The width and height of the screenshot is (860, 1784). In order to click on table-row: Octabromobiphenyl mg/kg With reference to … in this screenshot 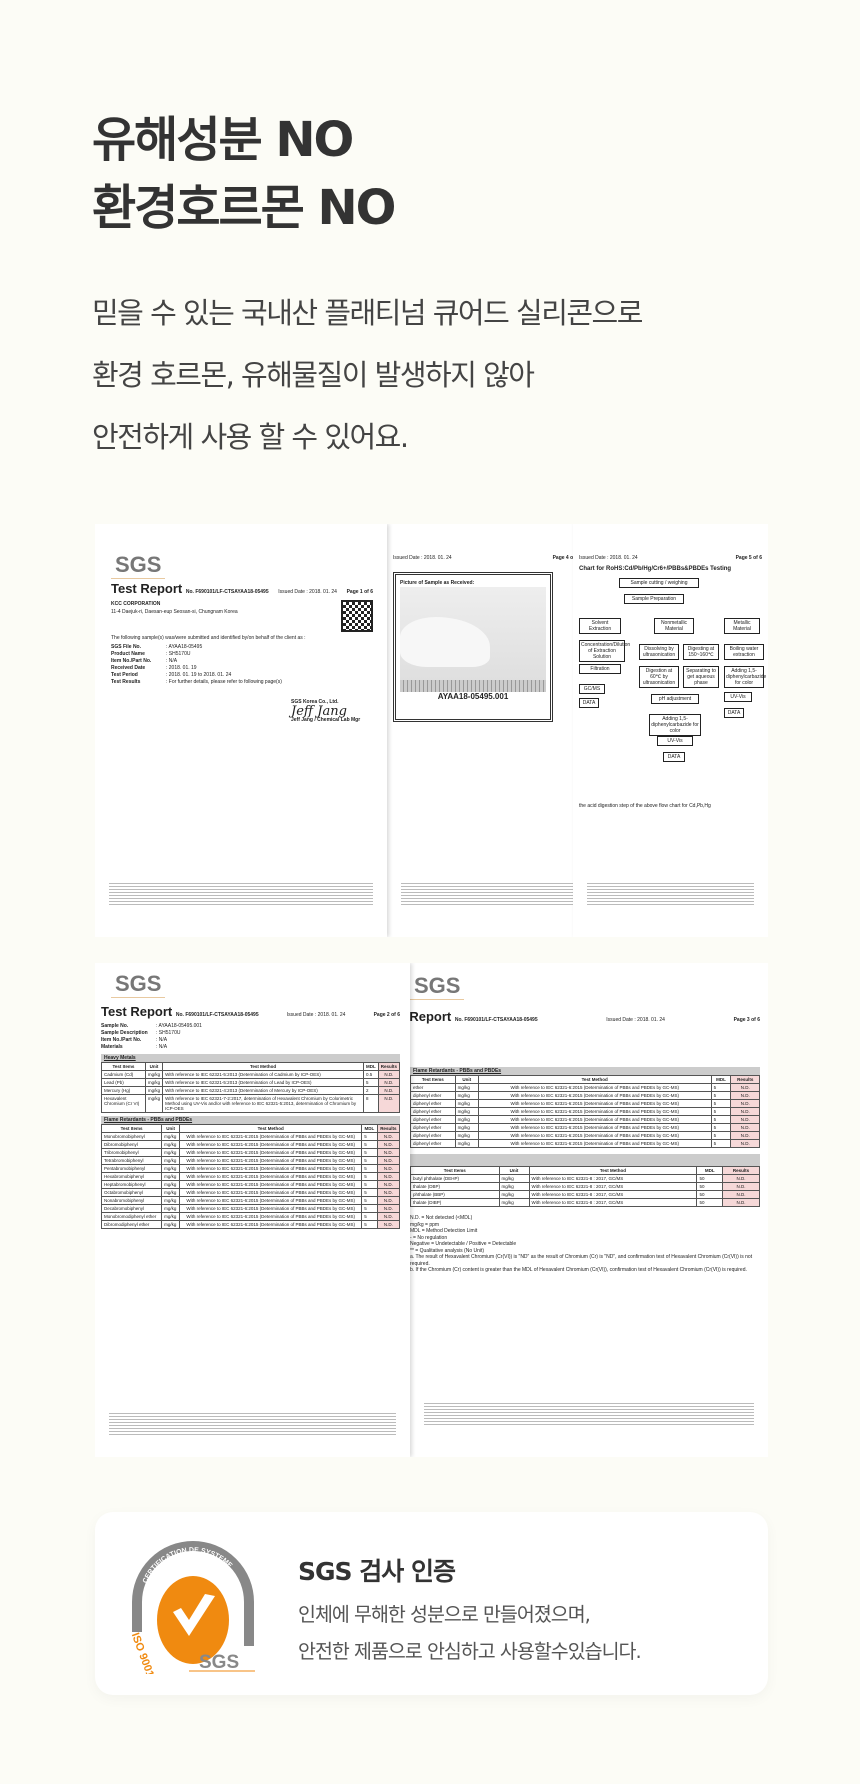, I will do `click(250, 1192)`.